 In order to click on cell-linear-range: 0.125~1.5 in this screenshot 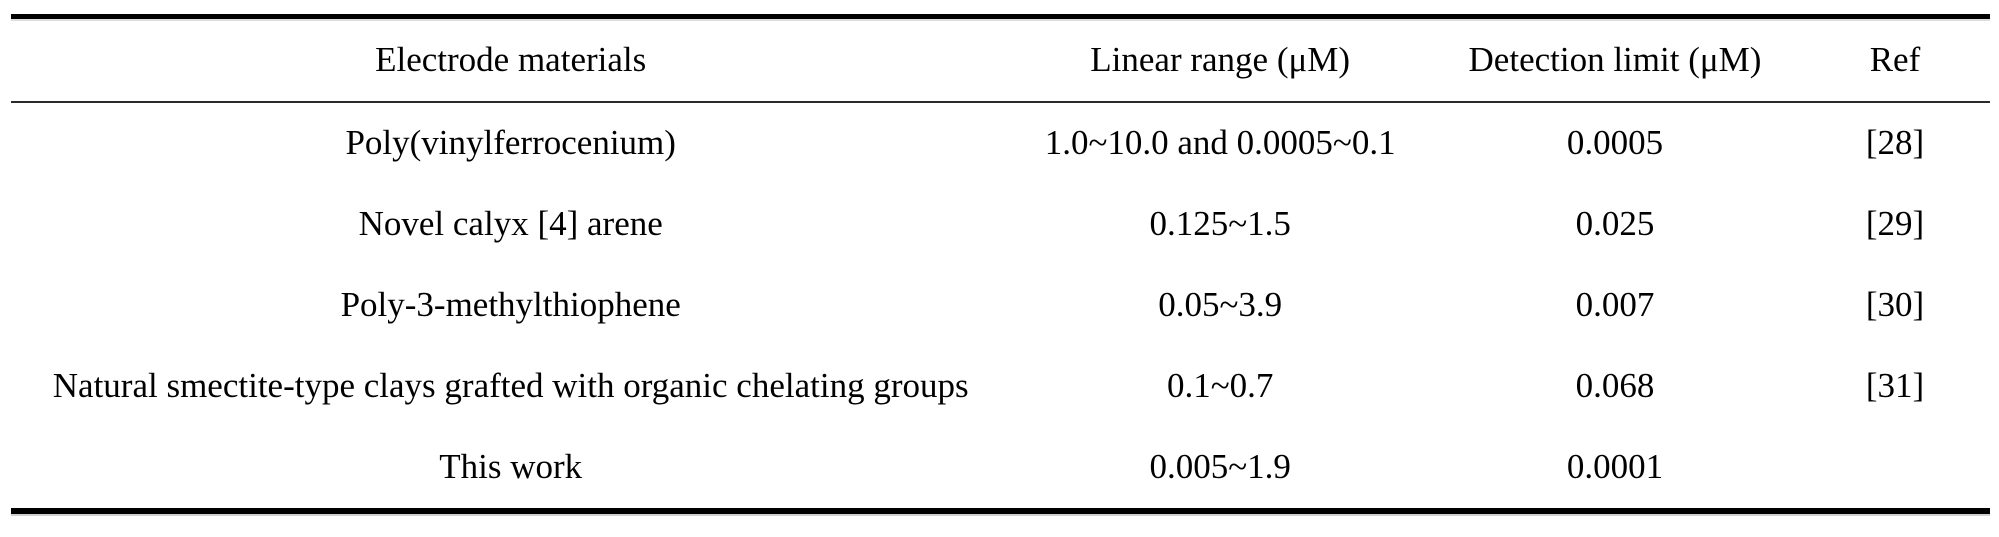, I will do `click(1220, 224)`.